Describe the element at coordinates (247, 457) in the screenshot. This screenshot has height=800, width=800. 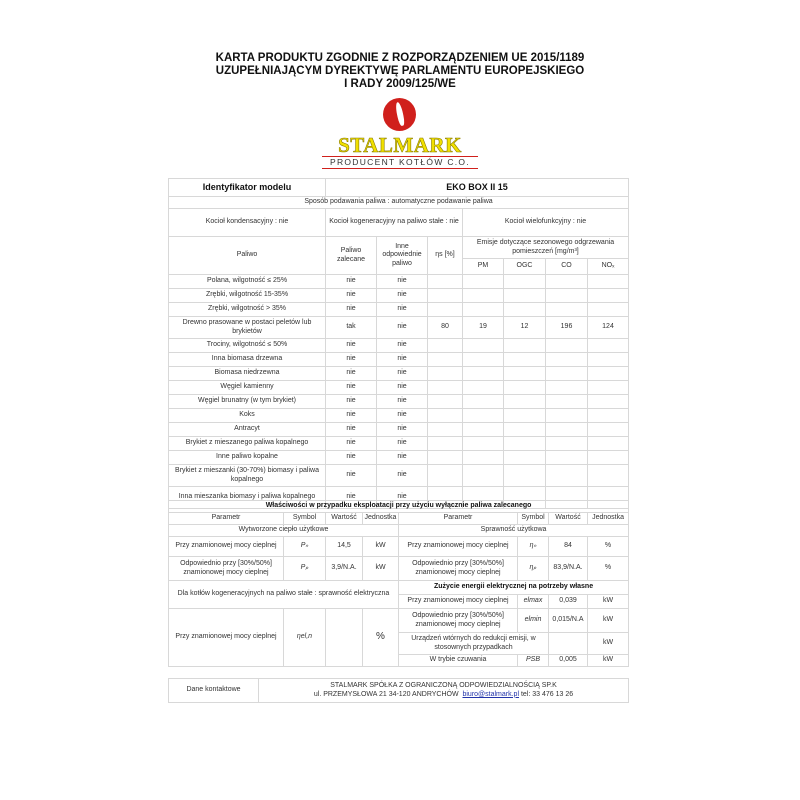
I see `fuel-name: Inne paliwo kopalne` at that location.